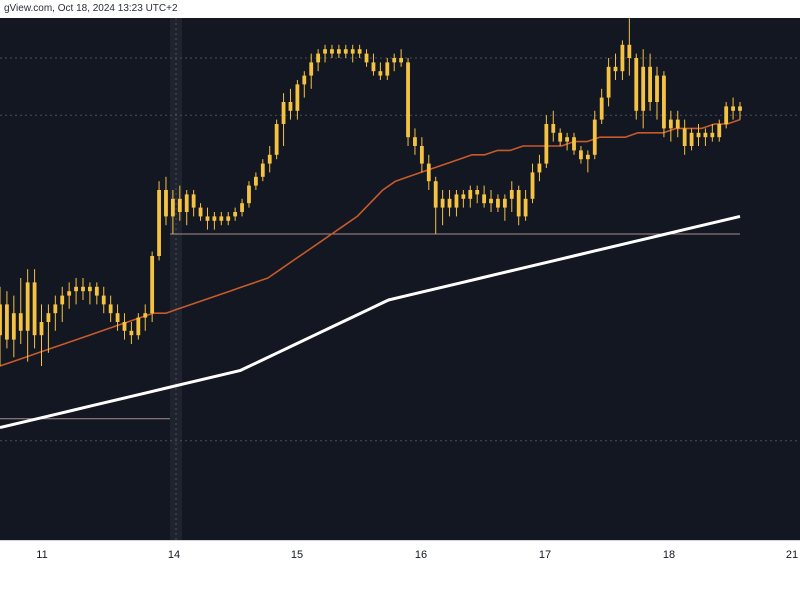 The image size is (800, 590). Describe the element at coordinates (41, 555) in the screenshot. I see `x-tick-label-0: 11` at that location.